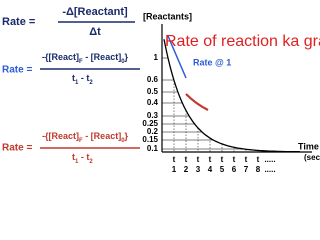 This screenshot has height=240, width=320. What do you see at coordinates (153, 148) in the screenshot?
I see `y-tick-label: 0.1` at bounding box center [153, 148].